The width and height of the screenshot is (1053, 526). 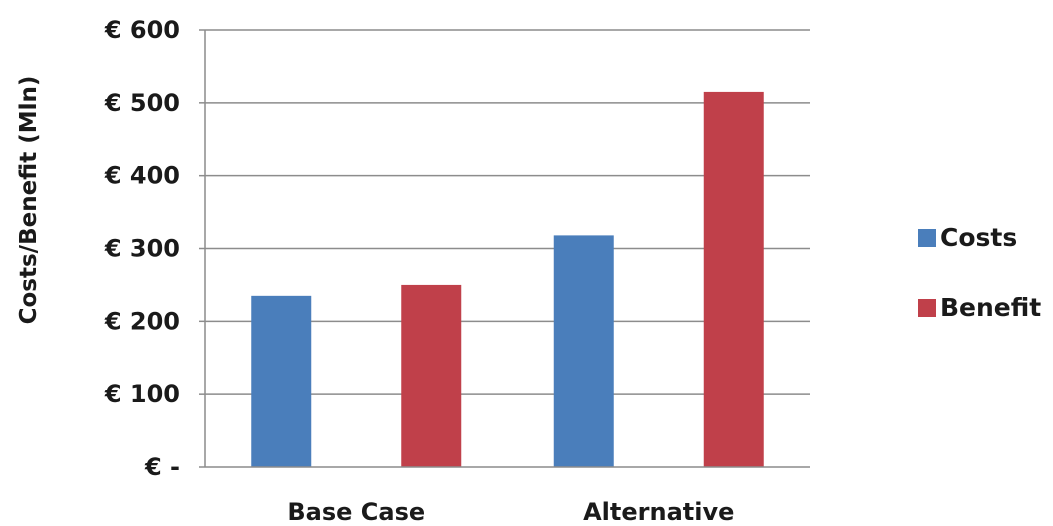 What do you see at coordinates (927, 238) in the screenshot?
I see `legend-swatch-costs` at bounding box center [927, 238].